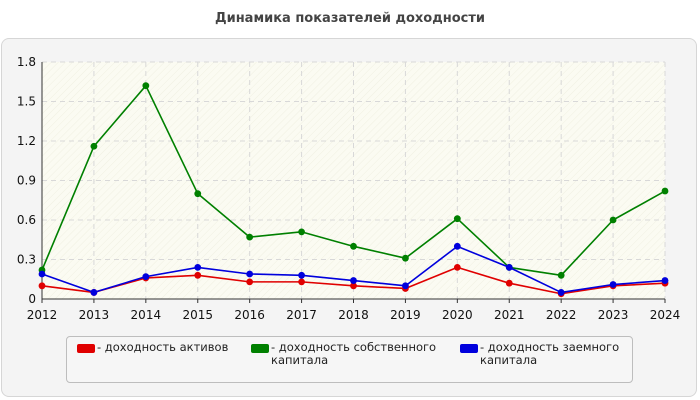 This screenshot has height=400, width=700. What do you see at coordinates (613, 315) in the screenshot?
I see `x-tick-label: 2023` at bounding box center [613, 315].